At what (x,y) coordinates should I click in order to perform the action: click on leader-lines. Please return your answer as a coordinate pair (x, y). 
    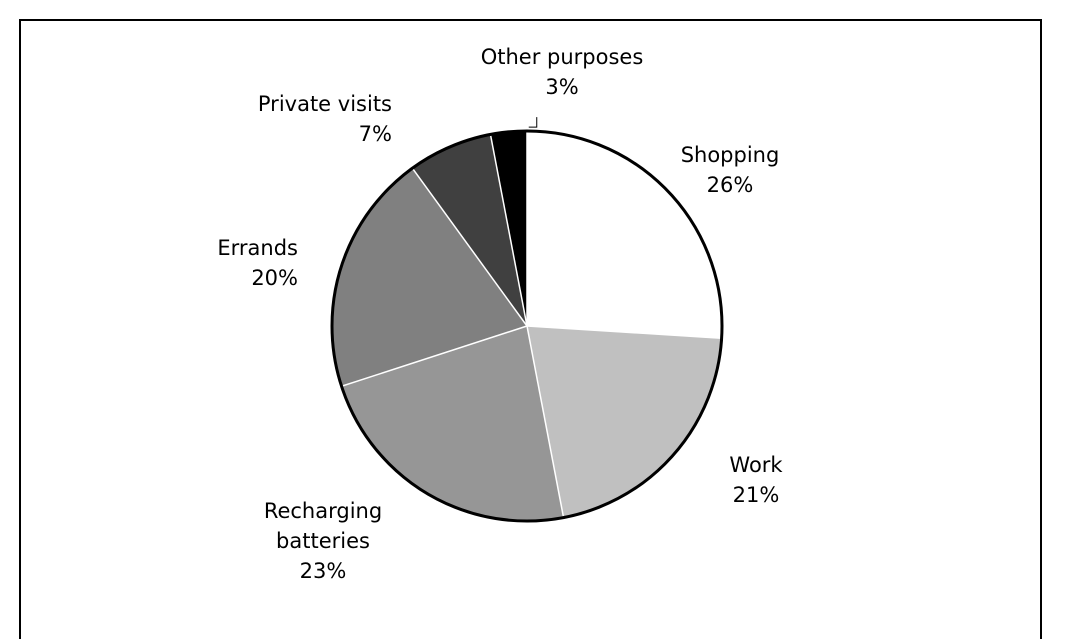
    Looking at the image, I should click on (533, 122).